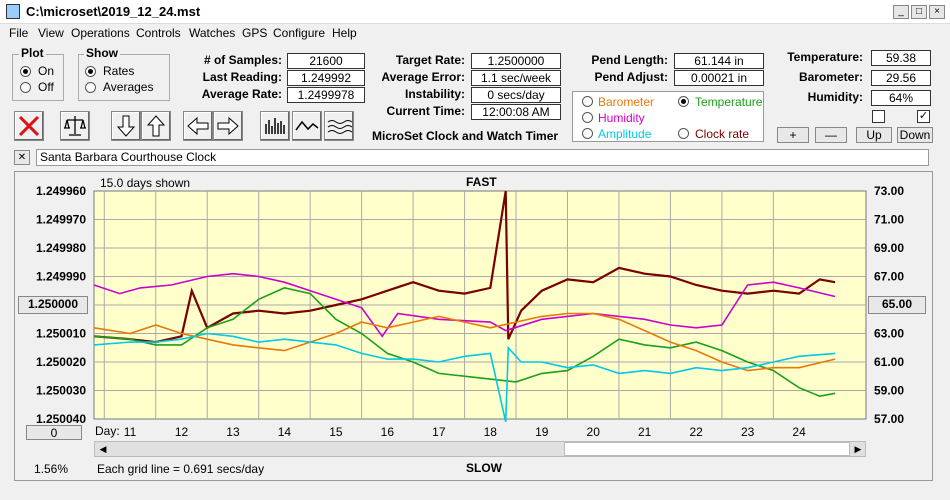  Describe the element at coordinates (835, 97) in the screenshot. I see `humidity-label: Humidity:` at that location.